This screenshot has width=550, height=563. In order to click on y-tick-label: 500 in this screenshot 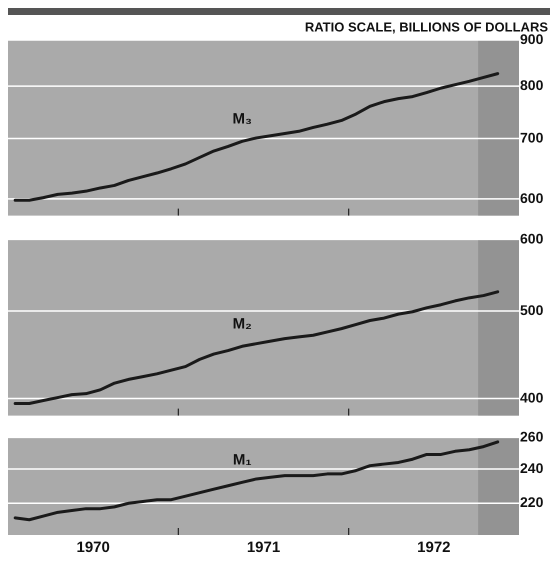, I will do `click(532, 310)`.